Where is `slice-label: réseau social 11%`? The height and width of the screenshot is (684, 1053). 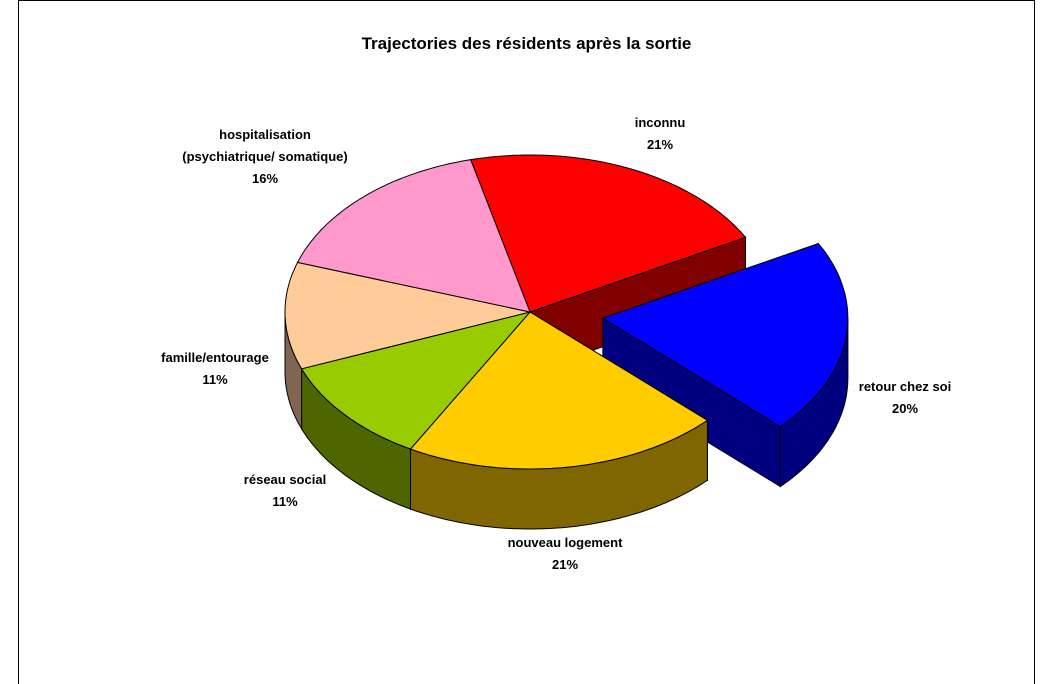 slice-label: réseau social 11% is located at coordinates (285, 491).